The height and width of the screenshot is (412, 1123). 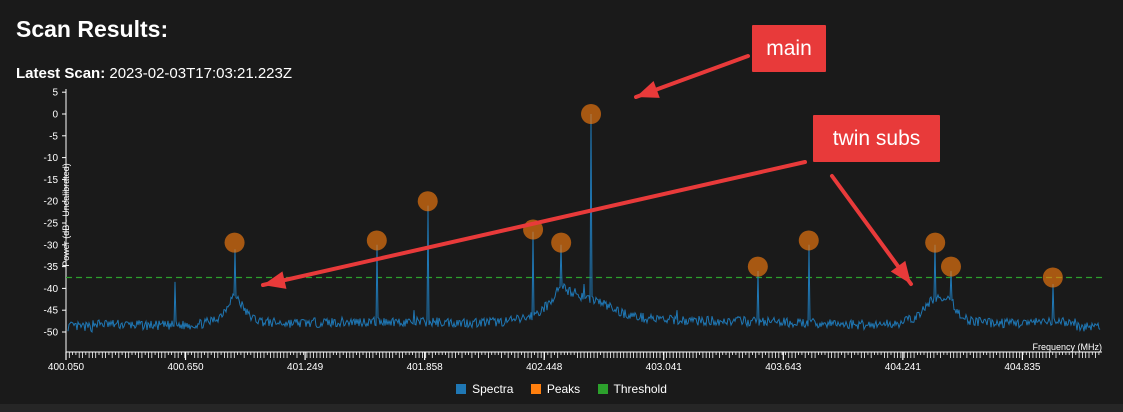 What do you see at coordinates (55, 115) in the screenshot?
I see `y-tick-label: 0` at bounding box center [55, 115].